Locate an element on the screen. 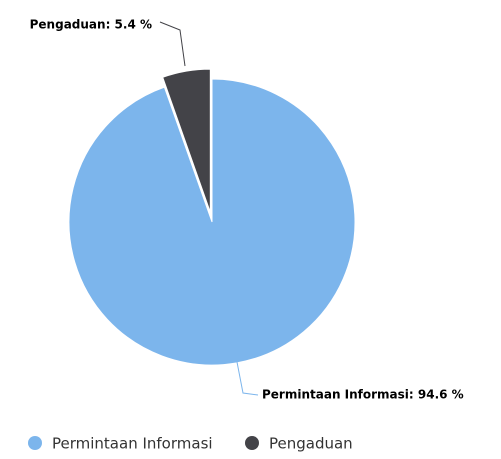 This screenshot has width=501, height=459. data-label: Pengaduan: 5.4 % is located at coordinates (91, 25).